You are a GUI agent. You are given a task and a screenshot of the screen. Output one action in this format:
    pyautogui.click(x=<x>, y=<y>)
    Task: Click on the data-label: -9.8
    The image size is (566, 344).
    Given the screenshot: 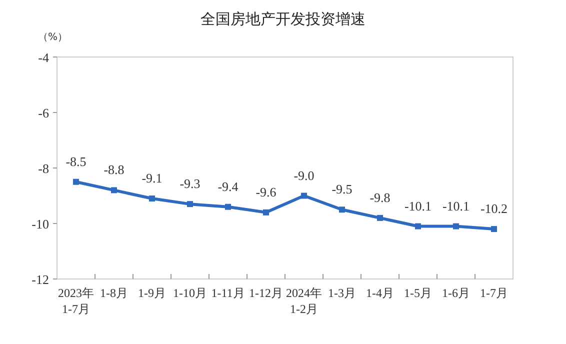 What is the action you would take?
    pyautogui.click(x=380, y=197)
    